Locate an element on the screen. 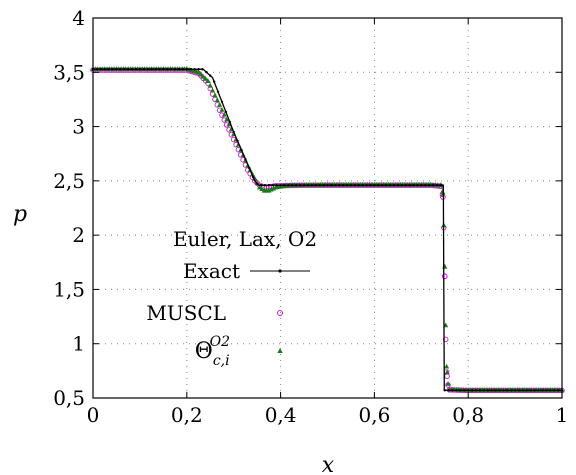 This screenshot has width=576, height=475. legend: Euler, Lax, O2 Exact MUSCL Θc,iO2 is located at coordinates (231, 298).